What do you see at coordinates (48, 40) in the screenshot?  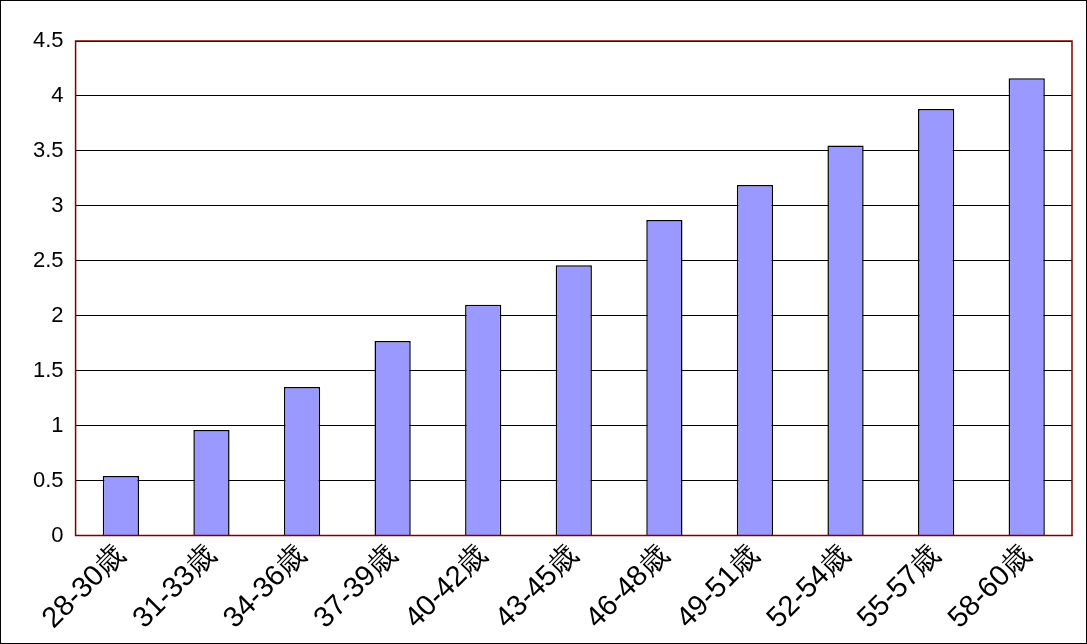 I see `y-tick-label: 4.5` at bounding box center [48, 40].